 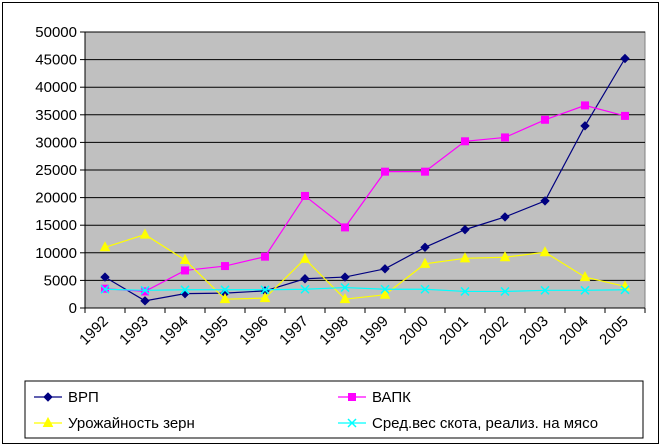 What do you see at coordinates (56, 115) in the screenshot?
I see `y-tick-label: 35000` at bounding box center [56, 115].